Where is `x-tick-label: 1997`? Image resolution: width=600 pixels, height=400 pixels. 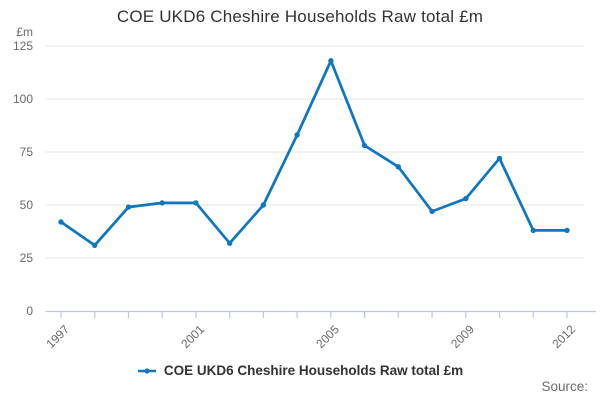 x-tick-label: 1997 is located at coordinates (57, 336).